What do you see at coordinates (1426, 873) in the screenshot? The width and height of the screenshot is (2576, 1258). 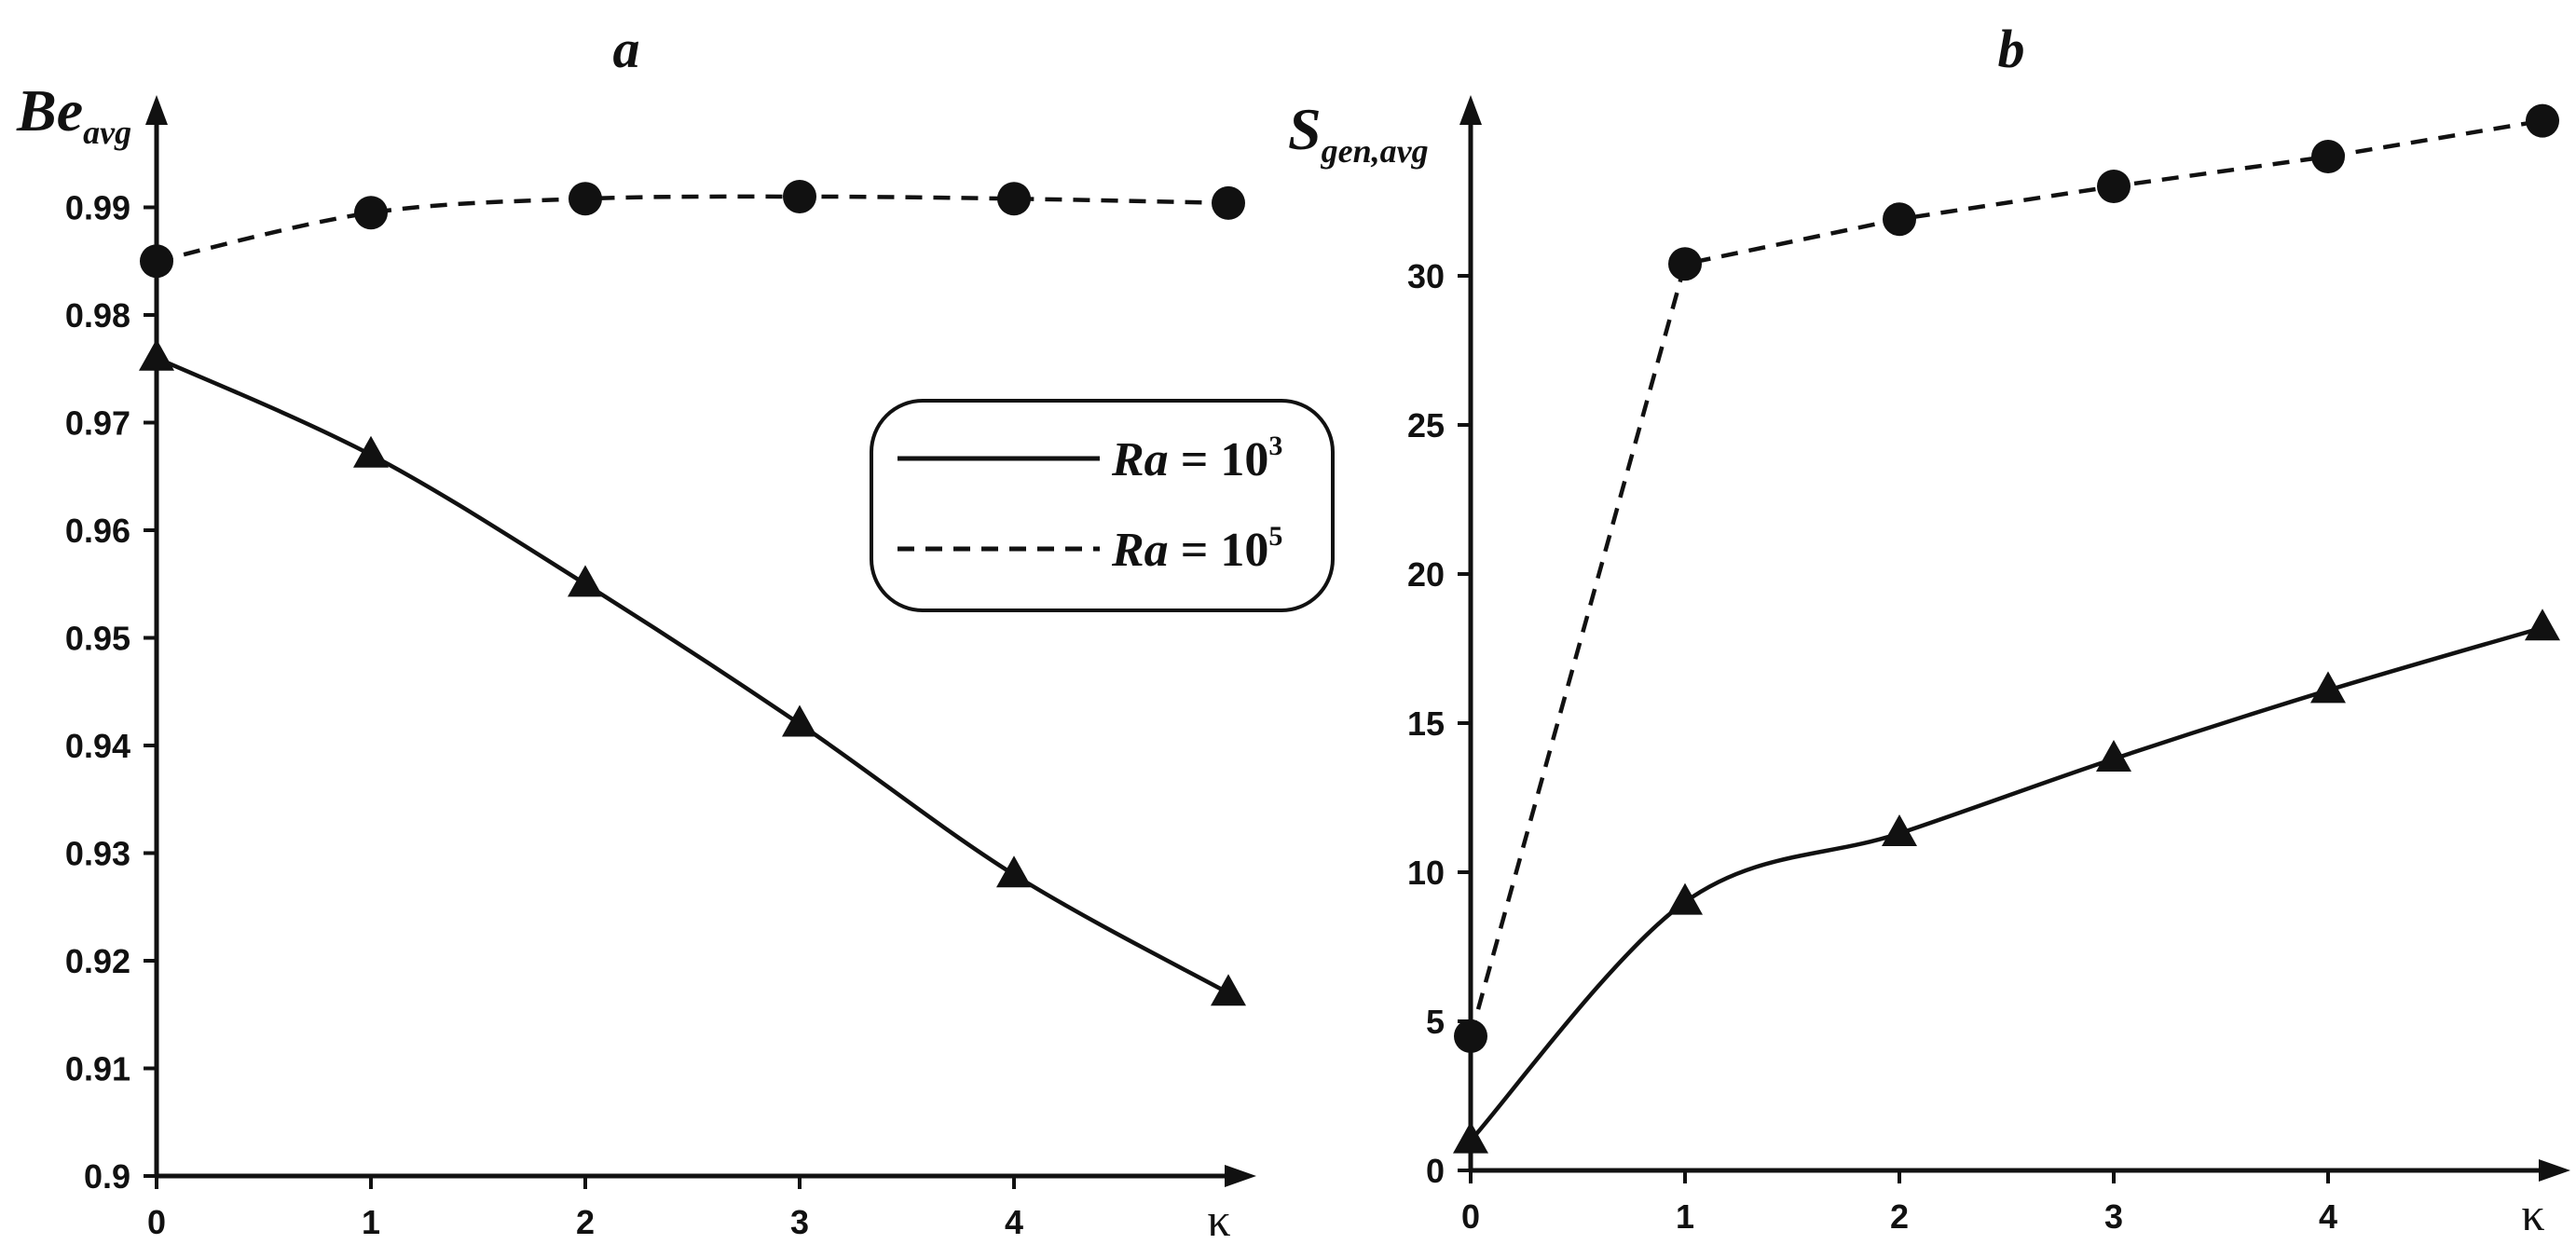 I see `y-tick-label: 10` at bounding box center [1426, 873].